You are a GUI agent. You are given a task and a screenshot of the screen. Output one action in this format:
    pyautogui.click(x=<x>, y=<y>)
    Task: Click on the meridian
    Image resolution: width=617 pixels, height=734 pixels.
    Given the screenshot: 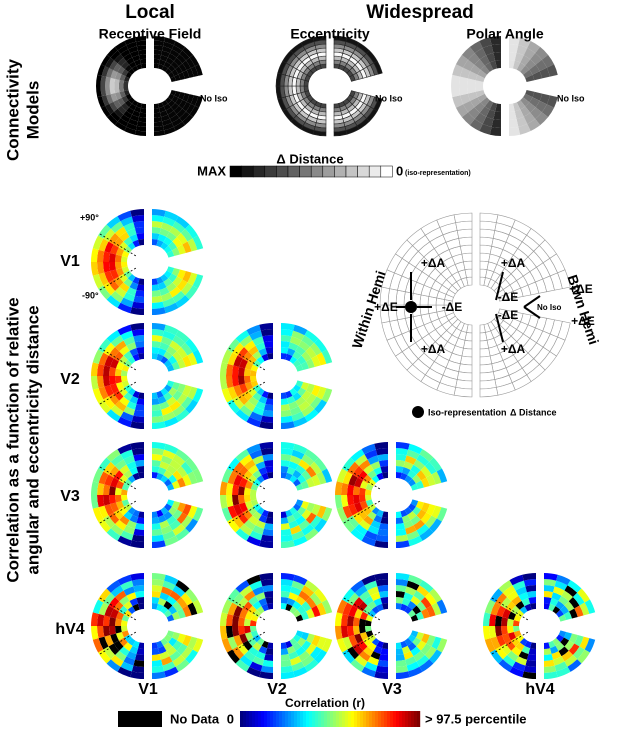 What is the action you would take?
    pyautogui.click(x=247, y=609)
    